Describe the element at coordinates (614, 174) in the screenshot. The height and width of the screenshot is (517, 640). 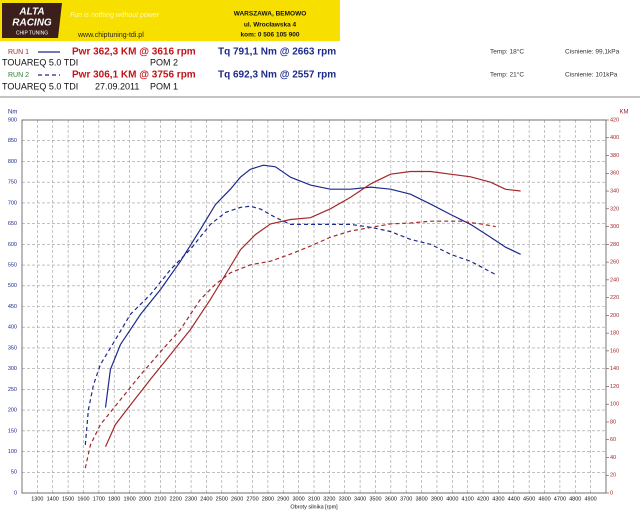
I see `y2-tick-label: 360` at that location.